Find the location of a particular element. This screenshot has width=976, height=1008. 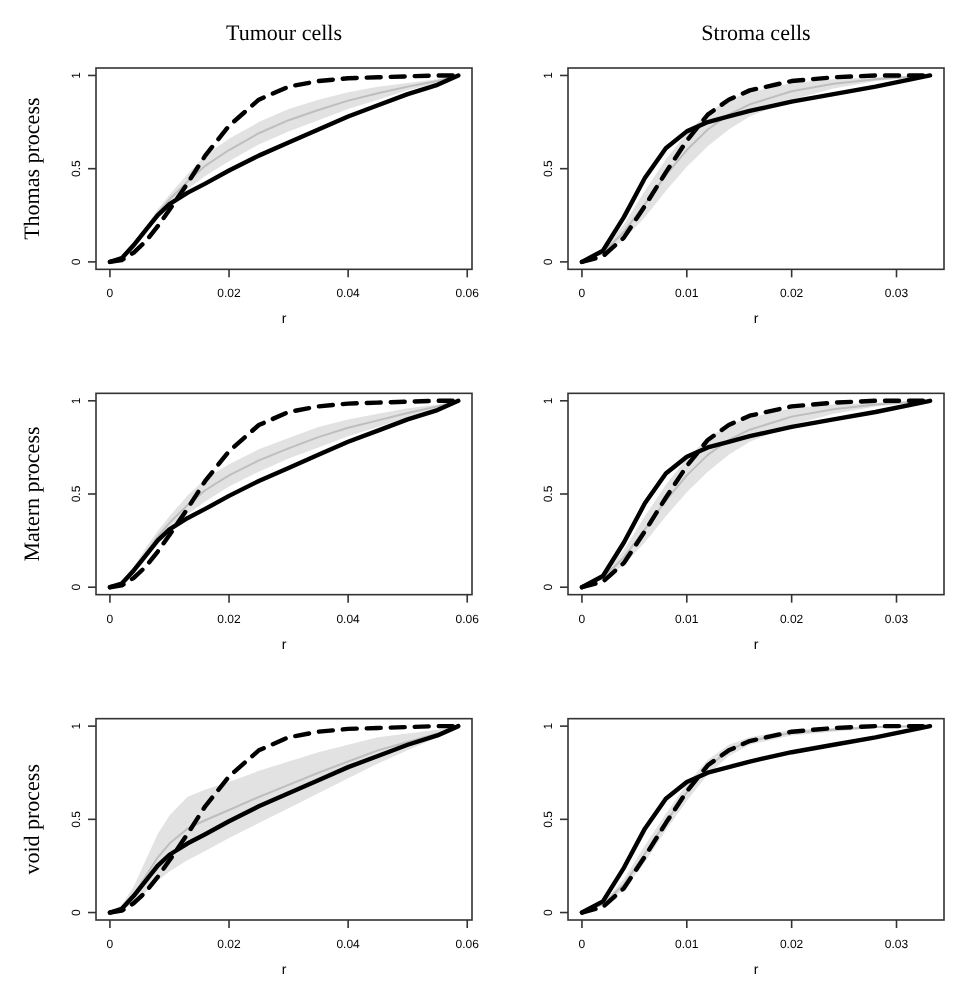

y-axis-title: void process is located at coordinates (33, 819).